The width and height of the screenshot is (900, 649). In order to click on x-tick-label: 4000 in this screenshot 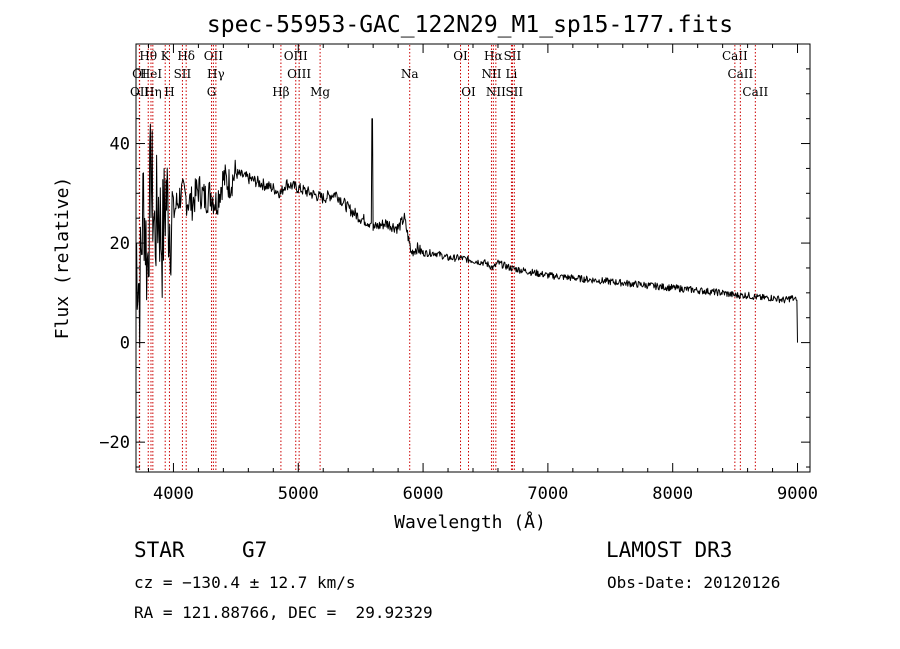, I will do `click(173, 494)`.